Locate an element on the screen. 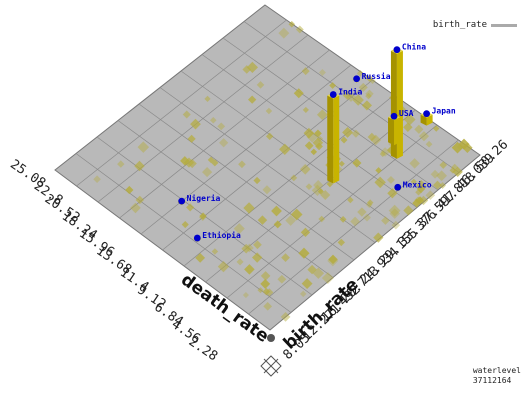  corner-cross is located at coordinates (271, 366).